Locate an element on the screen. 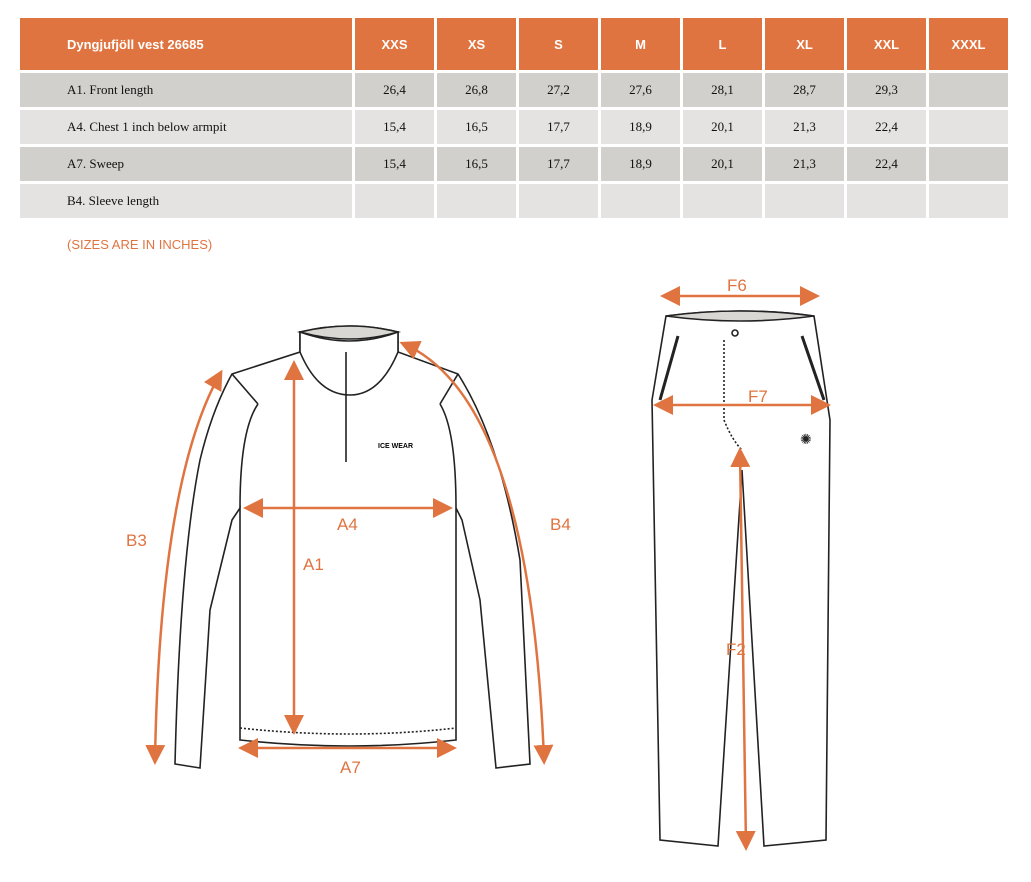  row-label: B4. Sleeve length is located at coordinates (186, 201).